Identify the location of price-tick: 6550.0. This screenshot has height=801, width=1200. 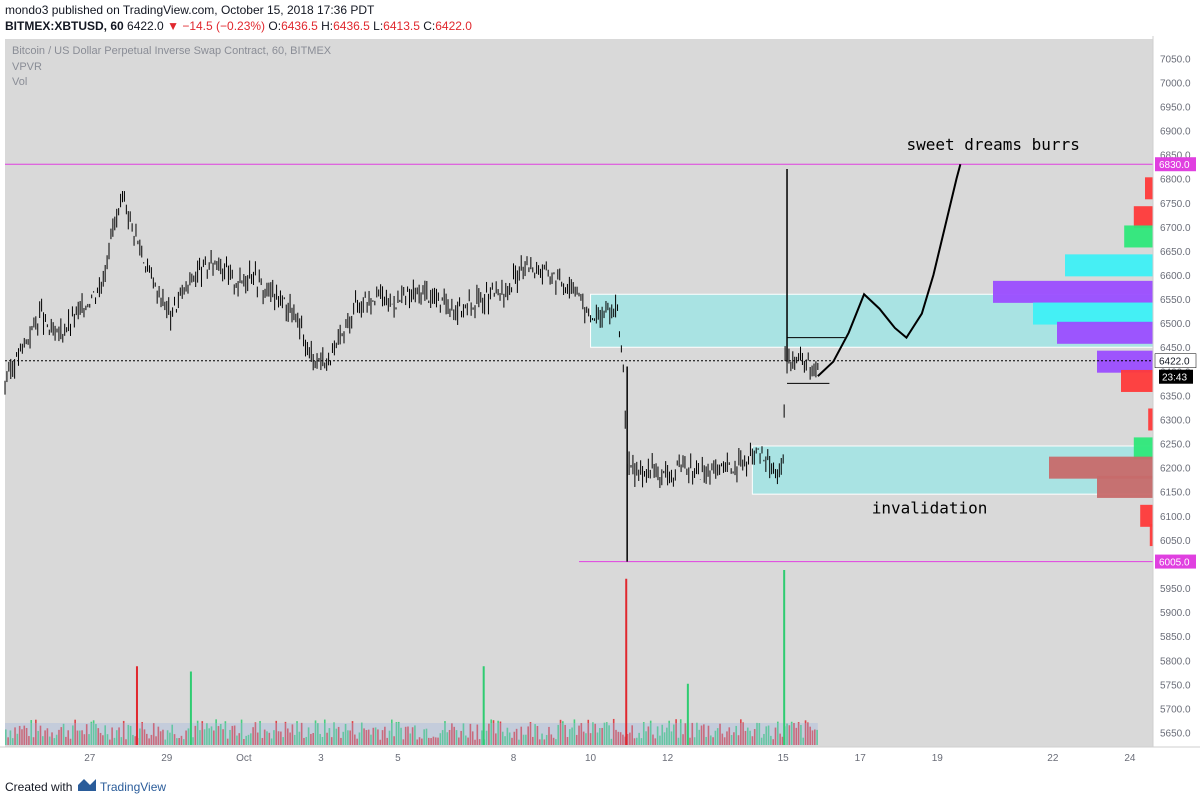
(1175, 300).